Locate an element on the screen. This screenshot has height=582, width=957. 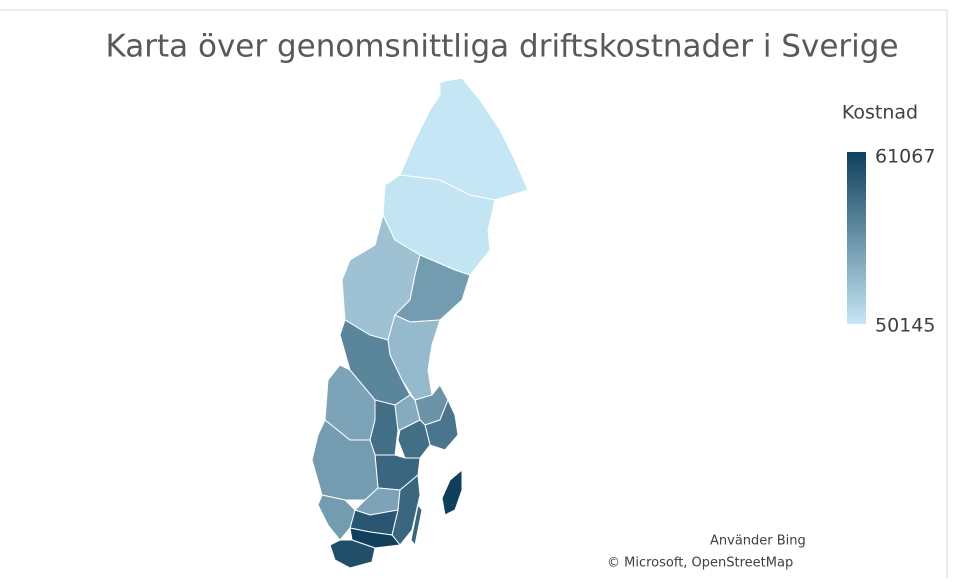
island is located at coordinates (416, 525).